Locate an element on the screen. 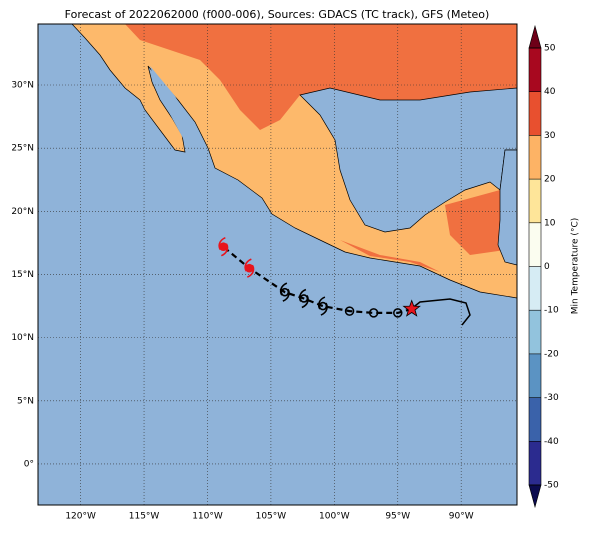 The width and height of the screenshot is (592, 533). colorbar-over is located at coordinates (535, 36).